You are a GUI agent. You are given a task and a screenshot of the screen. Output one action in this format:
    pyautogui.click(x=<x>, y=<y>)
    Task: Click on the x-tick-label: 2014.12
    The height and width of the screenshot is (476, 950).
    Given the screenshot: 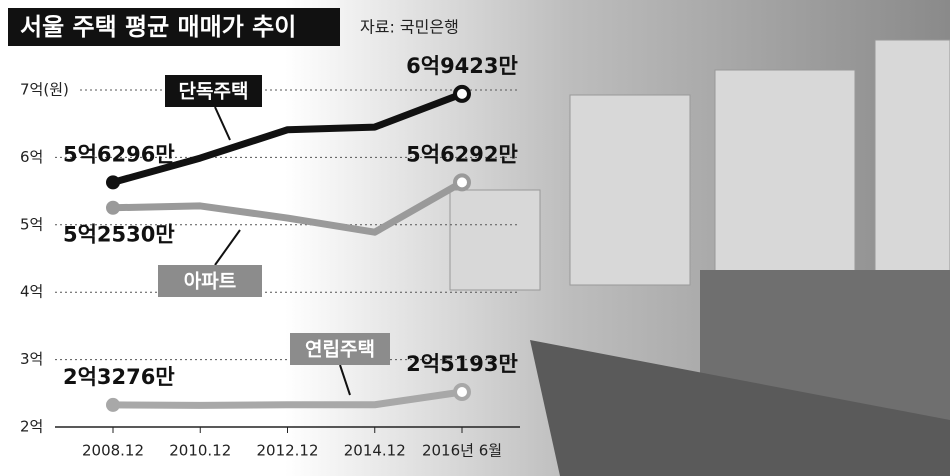 What is the action you would take?
    pyautogui.click(x=375, y=451)
    